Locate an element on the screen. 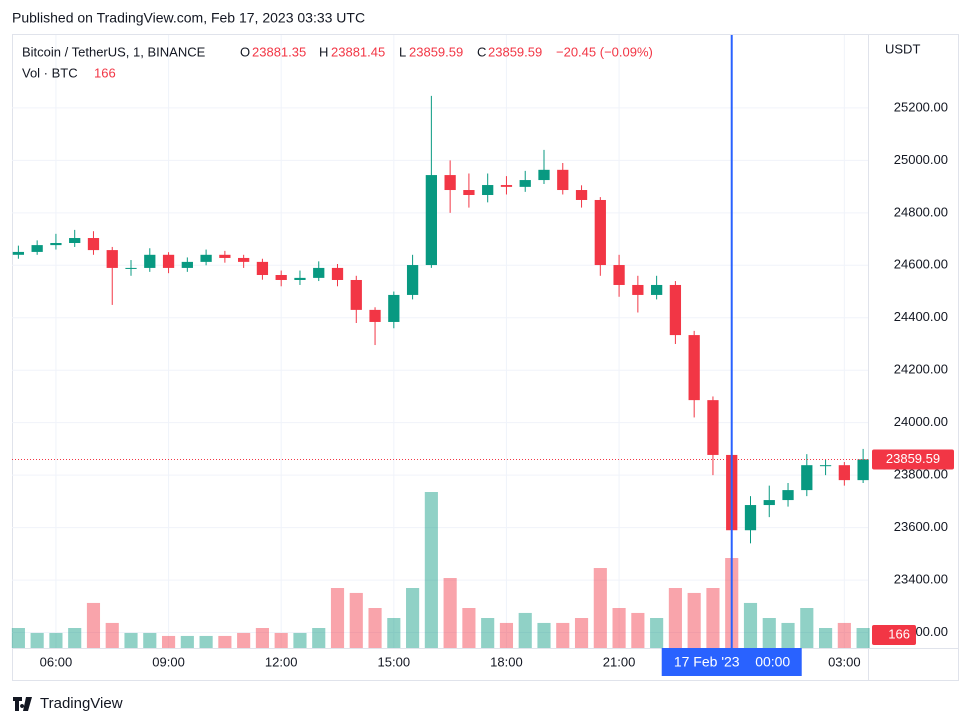  y-tick-label: 24600.00 is located at coordinates (921, 264).